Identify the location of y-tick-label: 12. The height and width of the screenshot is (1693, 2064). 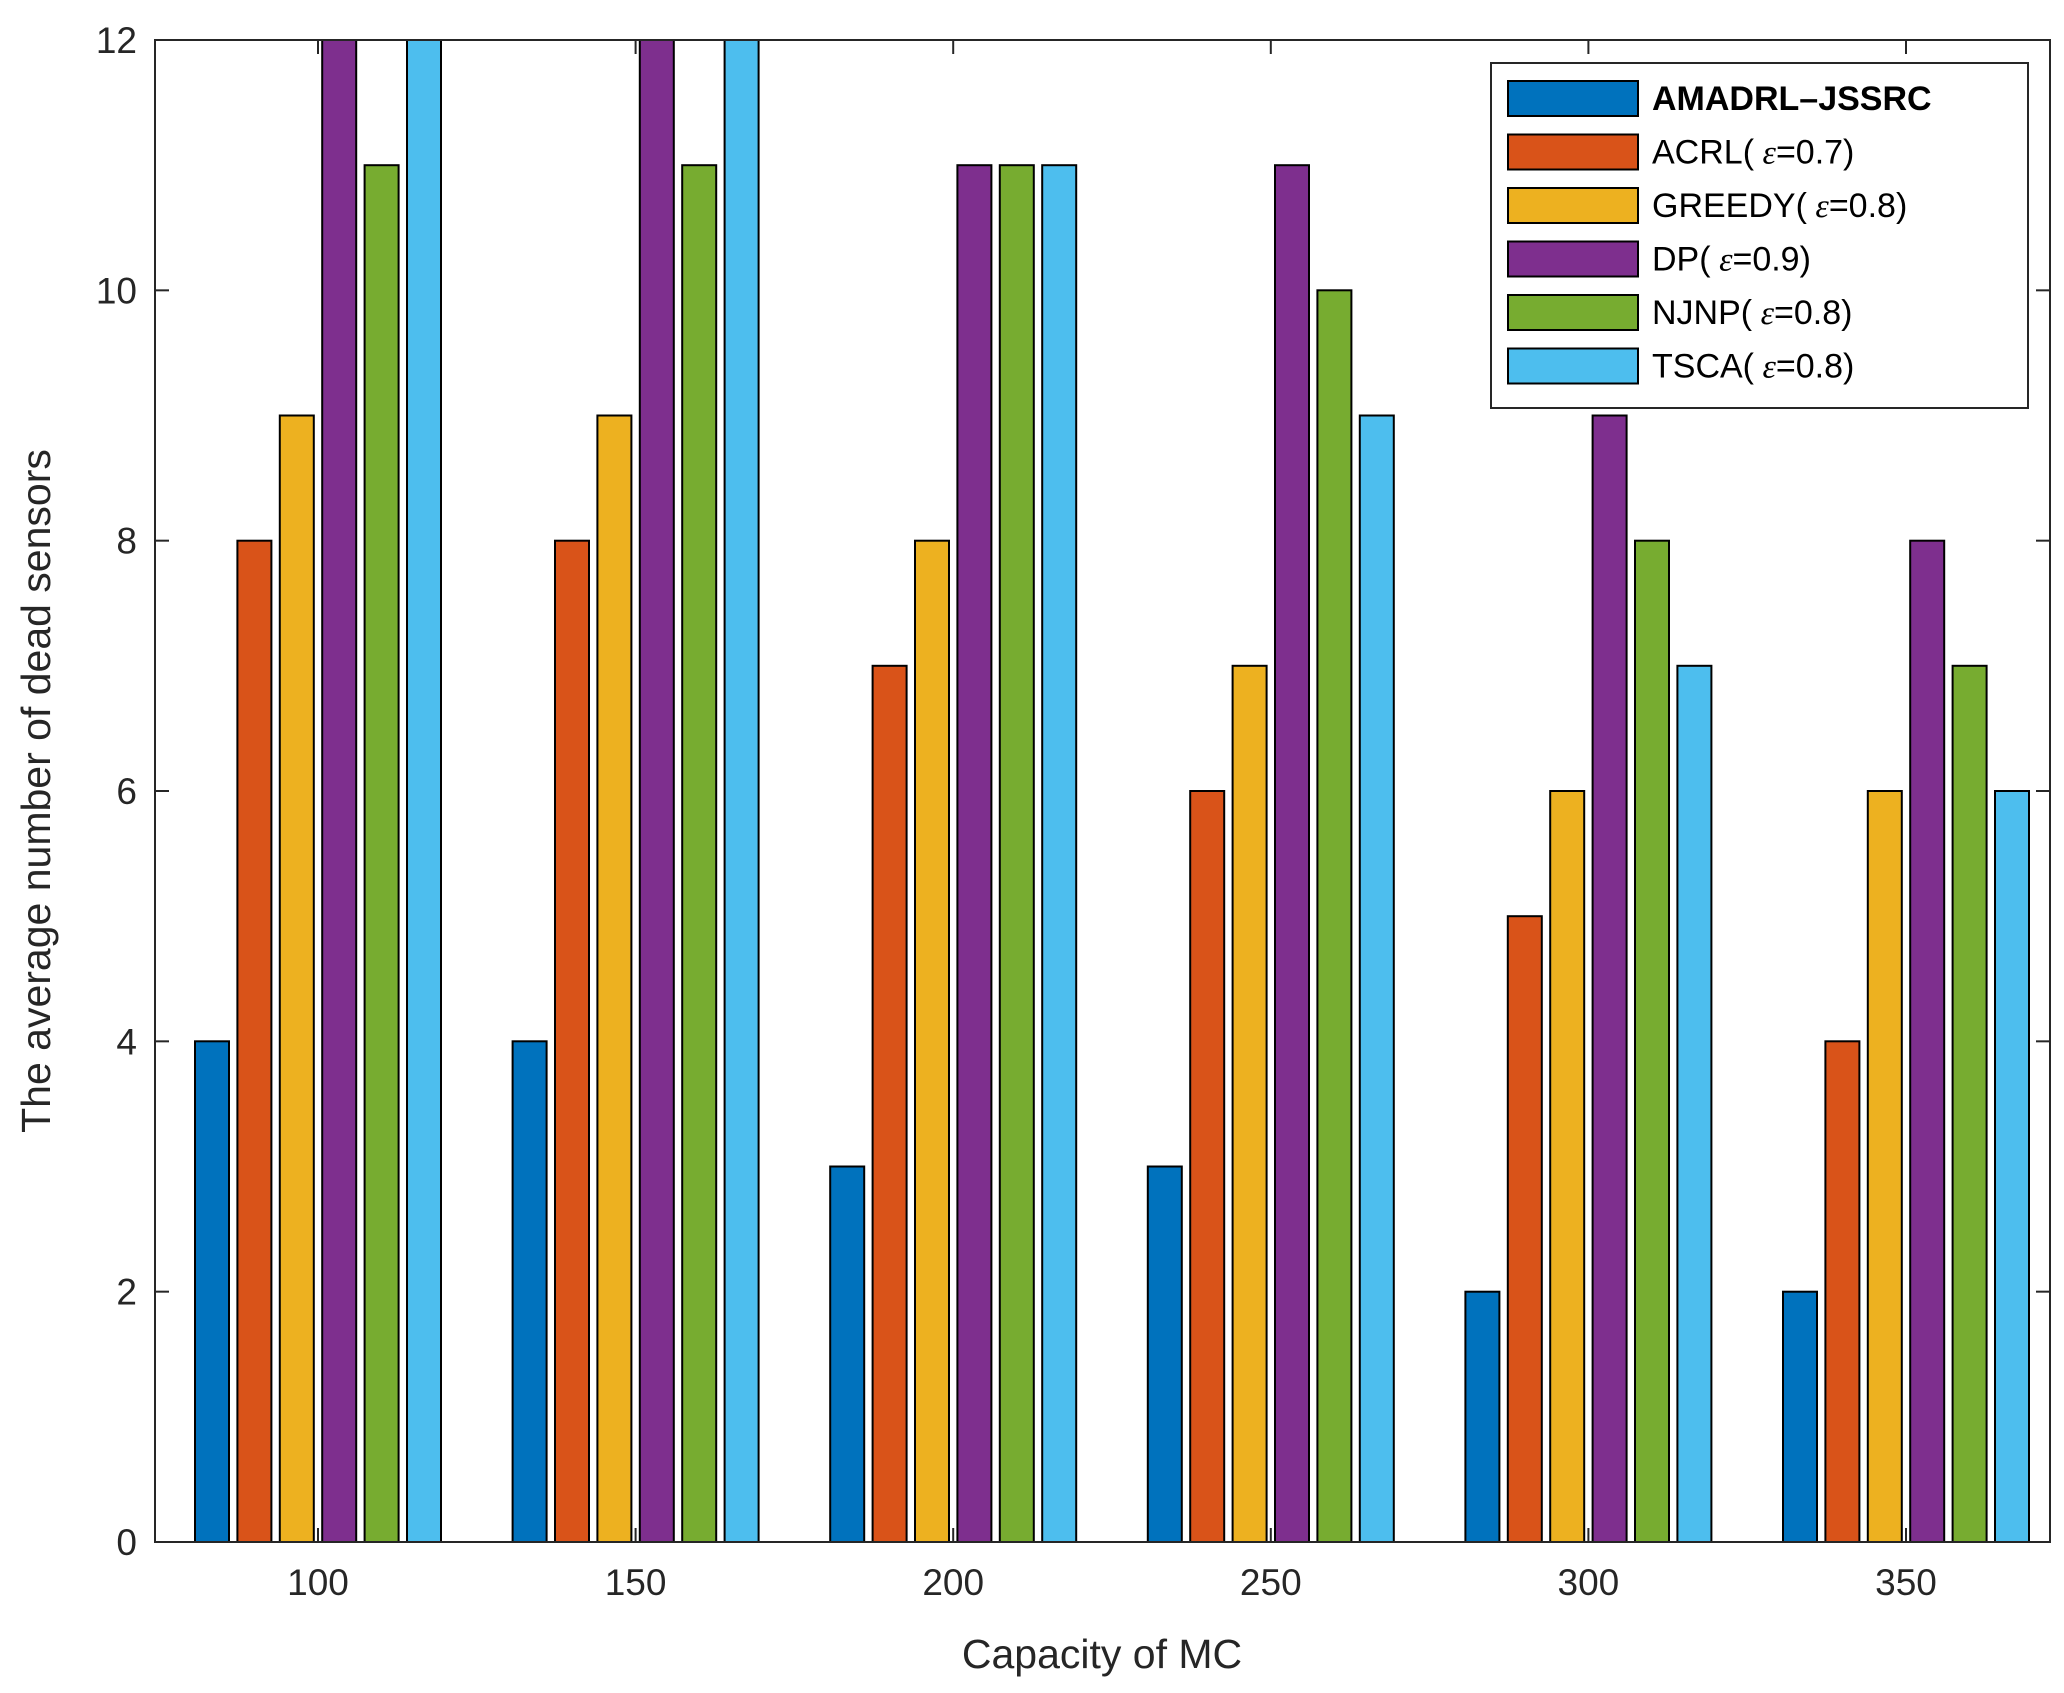
(116, 40).